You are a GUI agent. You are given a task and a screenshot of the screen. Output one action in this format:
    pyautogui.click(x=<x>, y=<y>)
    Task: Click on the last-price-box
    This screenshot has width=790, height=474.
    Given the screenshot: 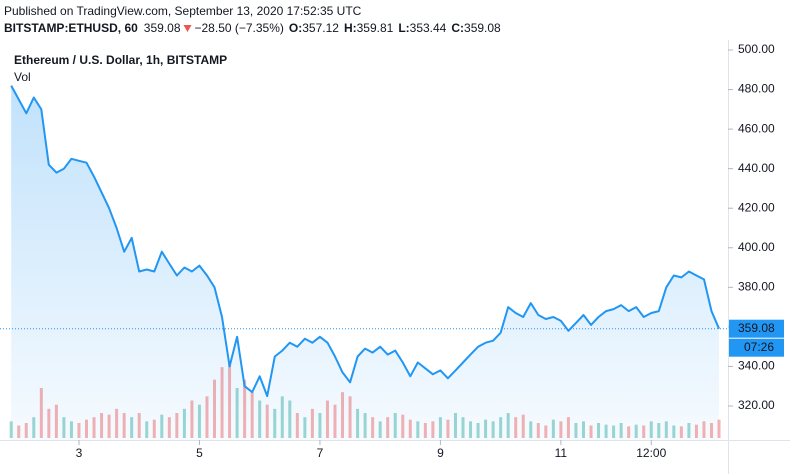 What is the action you would take?
    pyautogui.click(x=756, y=328)
    